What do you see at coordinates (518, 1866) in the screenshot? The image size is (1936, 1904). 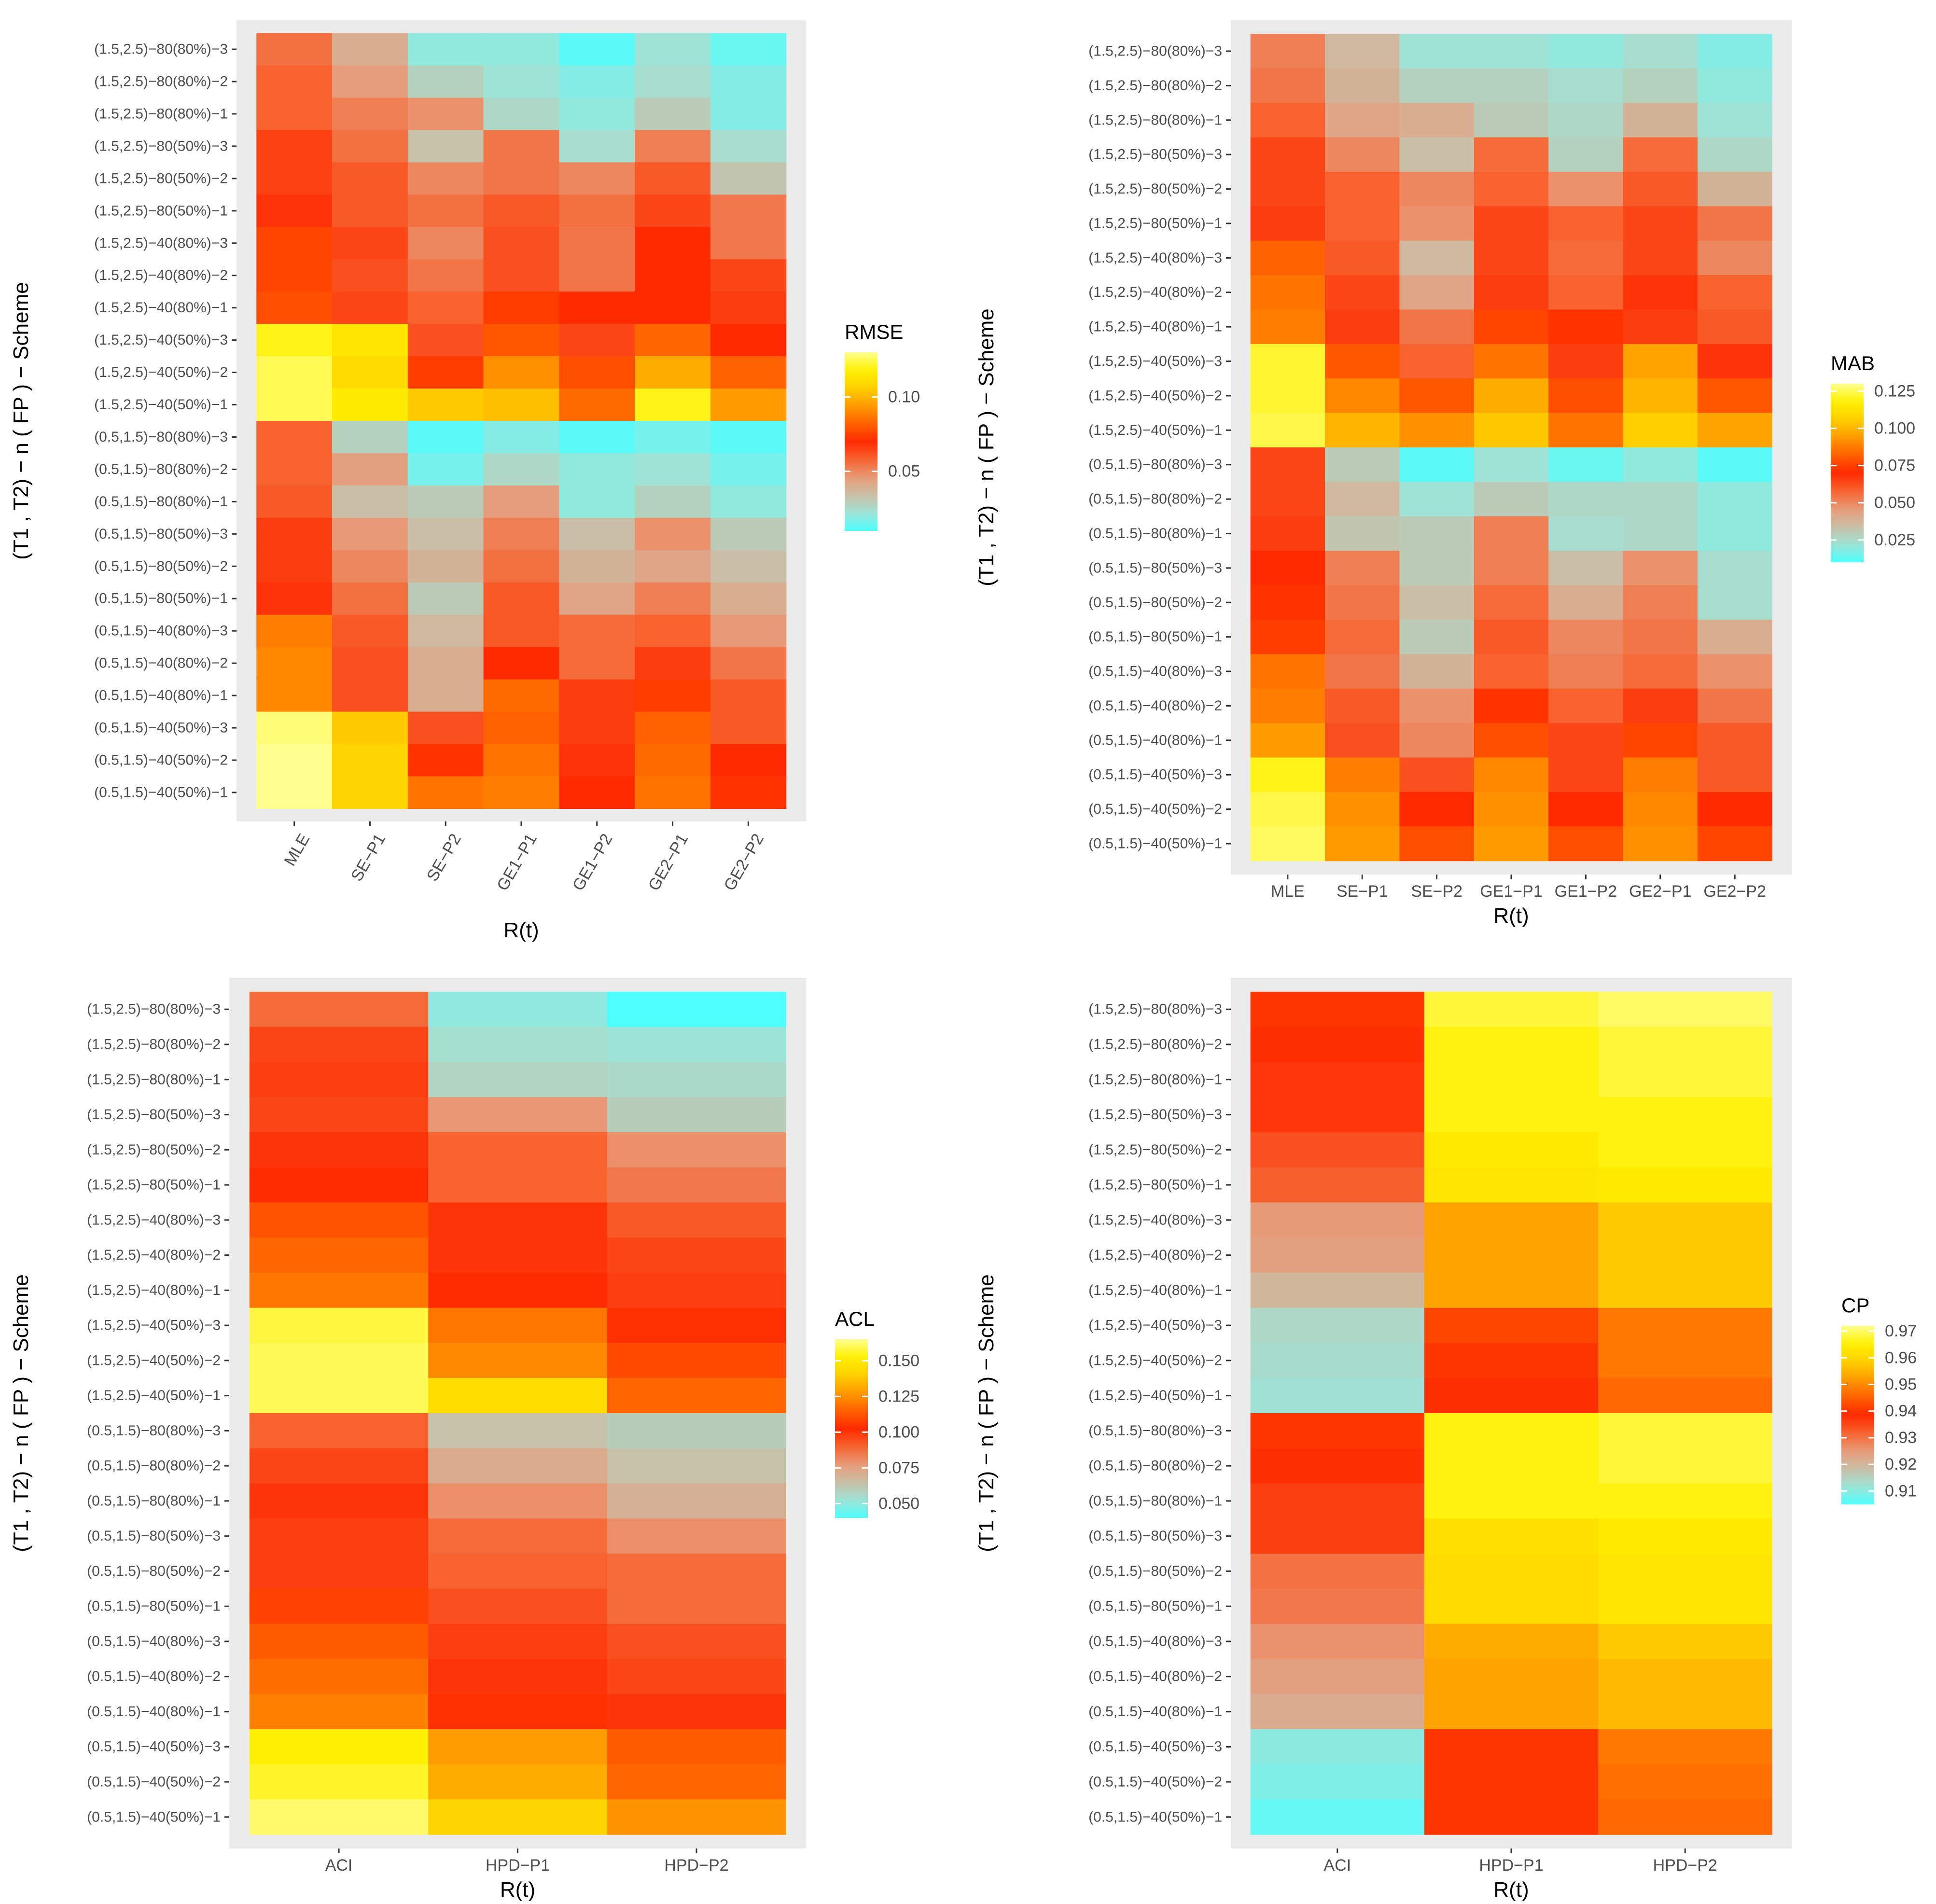 I see `x-tick-label: HPD−P1` at bounding box center [518, 1866].